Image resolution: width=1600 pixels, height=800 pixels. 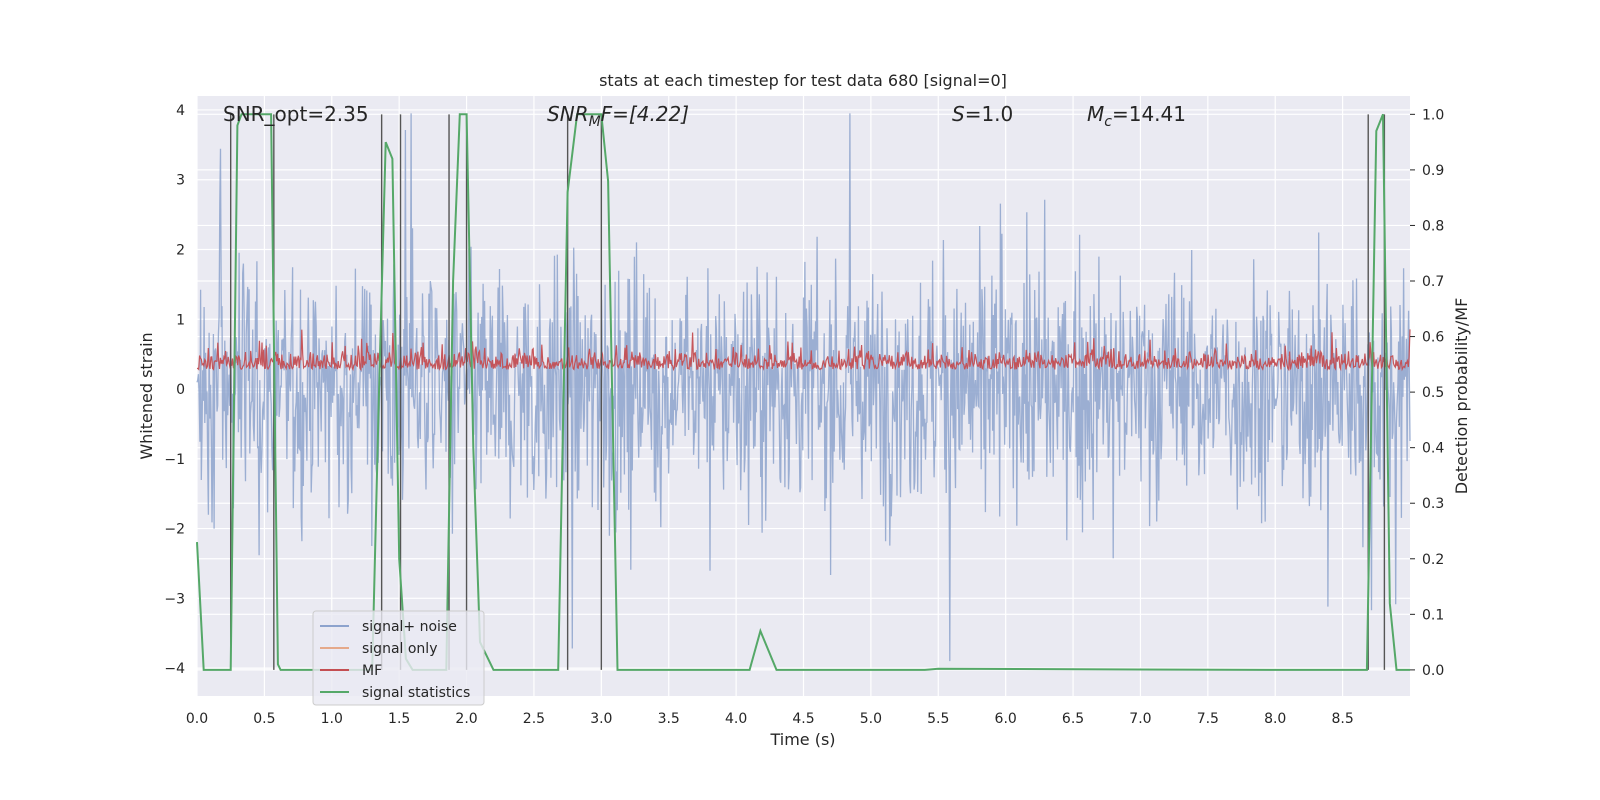 I want to click on x-tick-label: 0.5, so click(x=264, y=719).